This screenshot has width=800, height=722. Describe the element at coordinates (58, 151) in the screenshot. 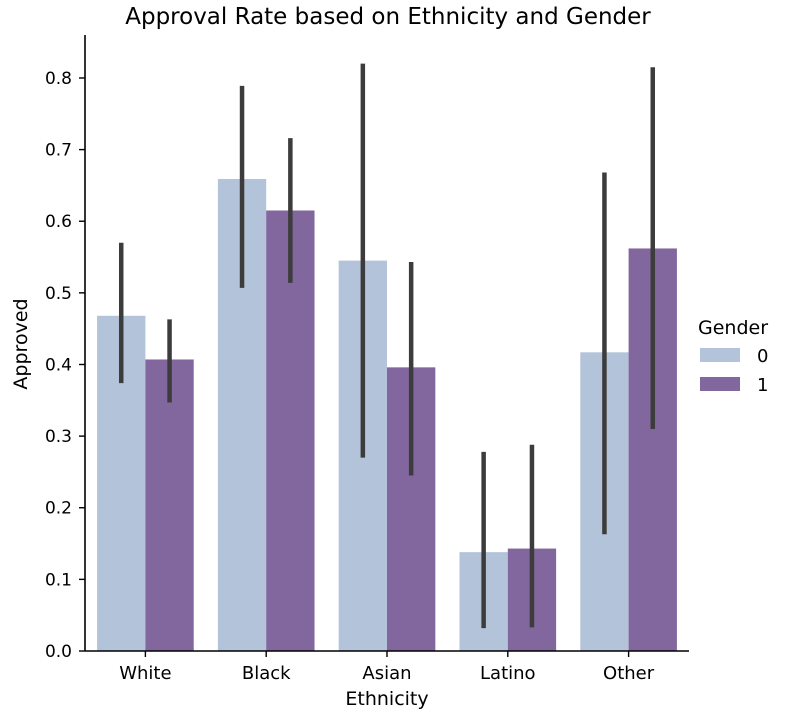

I see `y-tick-label: 0.7` at that location.